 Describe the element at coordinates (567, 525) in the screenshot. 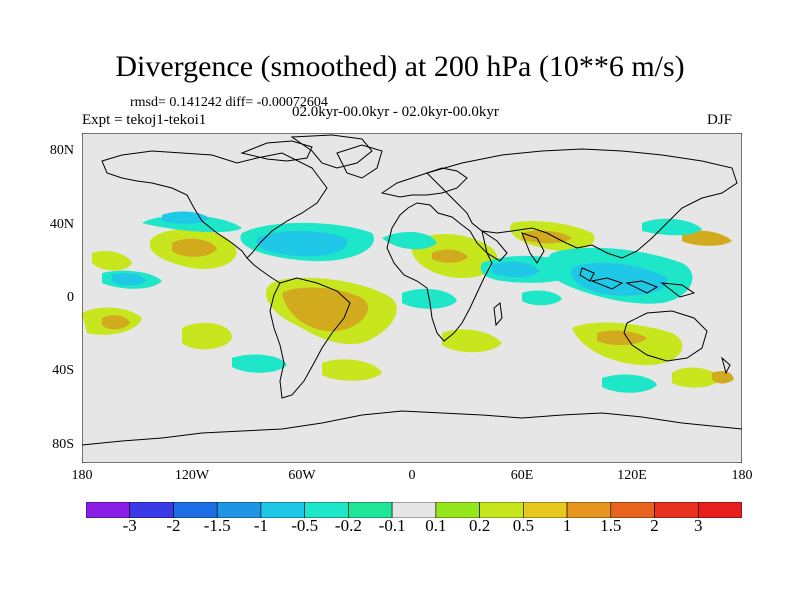

I see `colorbar-label: 1` at that location.